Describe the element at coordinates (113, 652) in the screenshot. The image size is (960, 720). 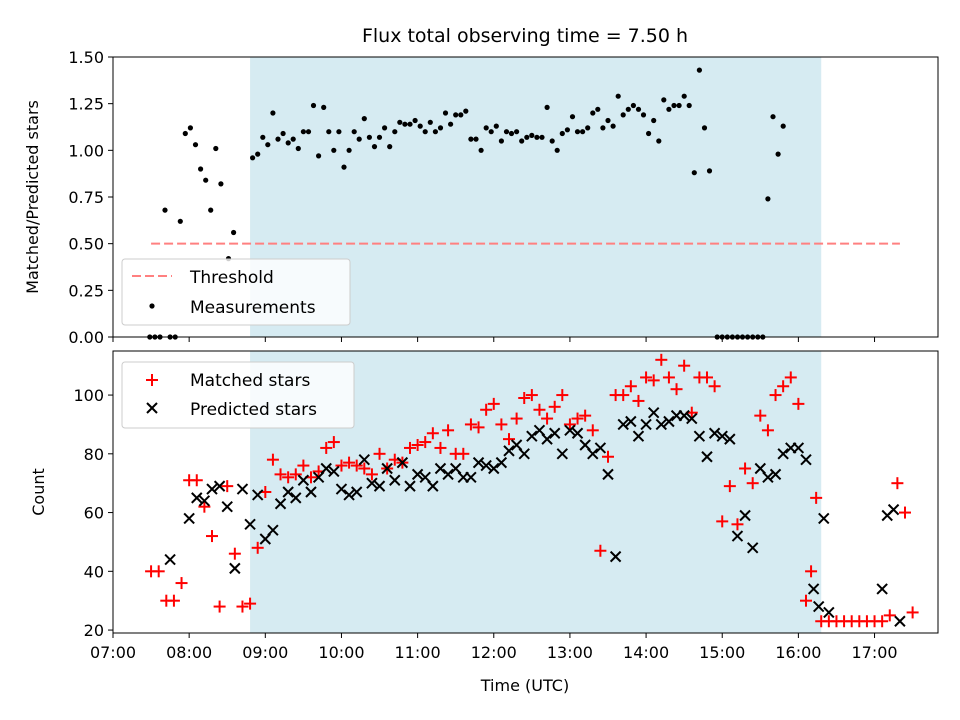
I see `x-tick-label: 07:00` at that location.